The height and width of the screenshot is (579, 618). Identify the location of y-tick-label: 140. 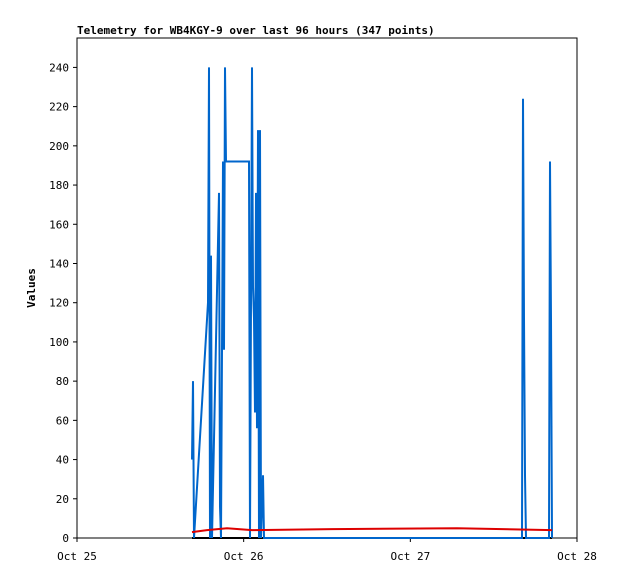
(59, 263).